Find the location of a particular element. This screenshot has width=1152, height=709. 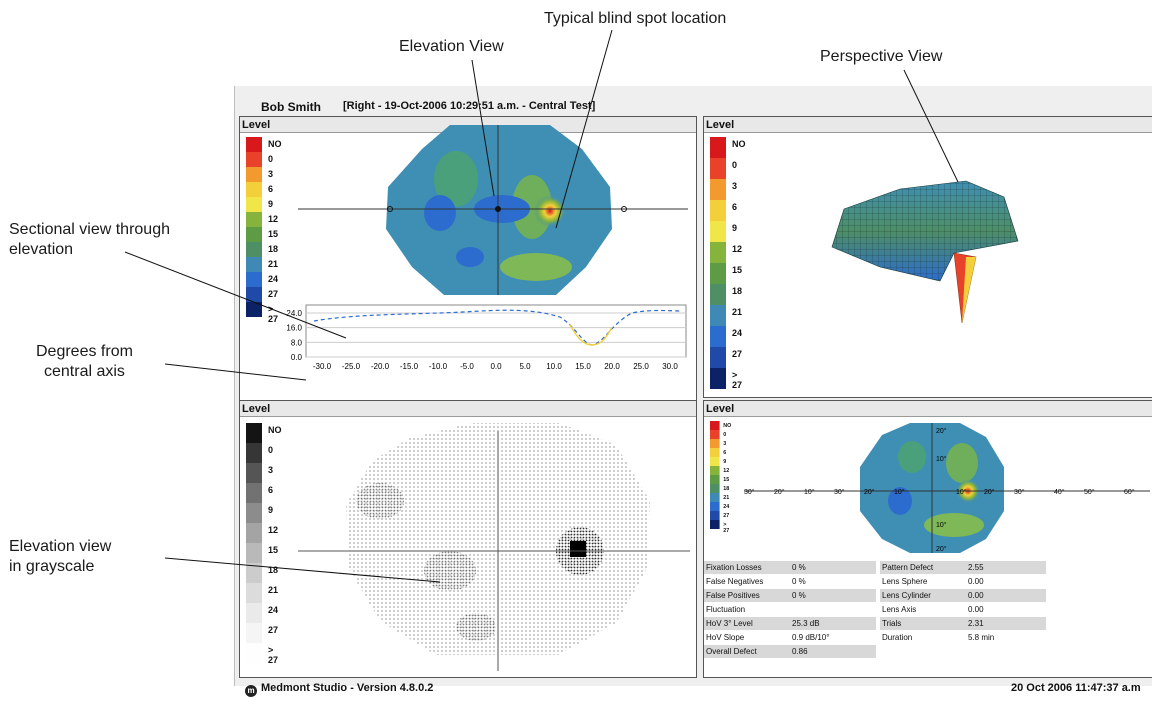

x-tick-label: 10.0 is located at coordinates (554, 366).